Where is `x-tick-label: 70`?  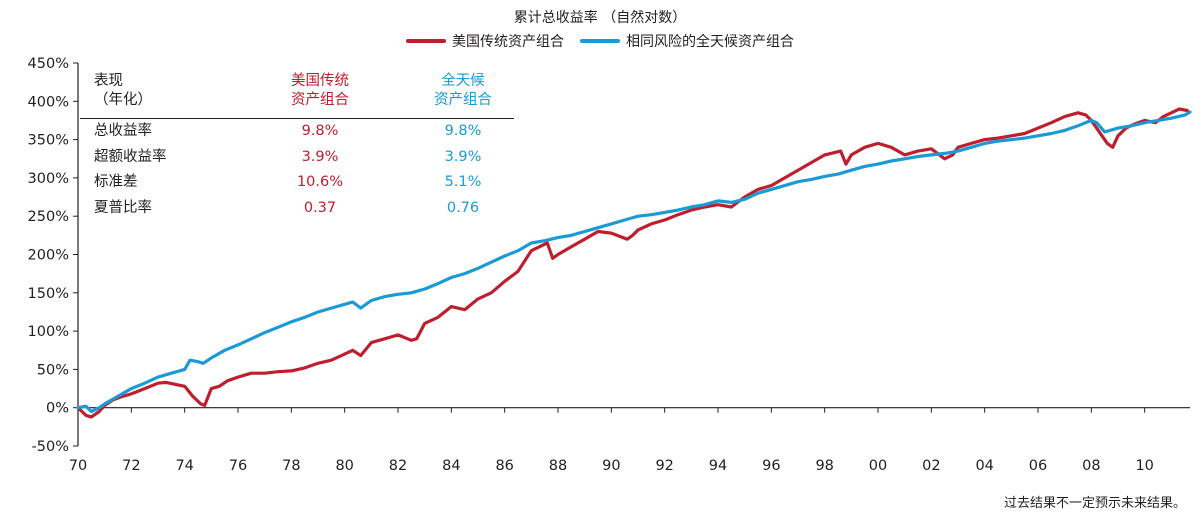 x-tick-label: 70 is located at coordinates (78, 466).